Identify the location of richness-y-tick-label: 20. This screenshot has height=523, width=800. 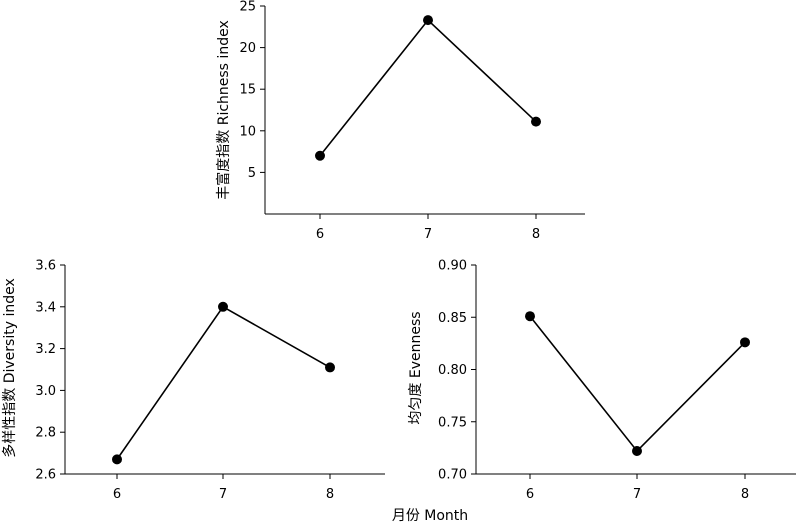
(247, 48).